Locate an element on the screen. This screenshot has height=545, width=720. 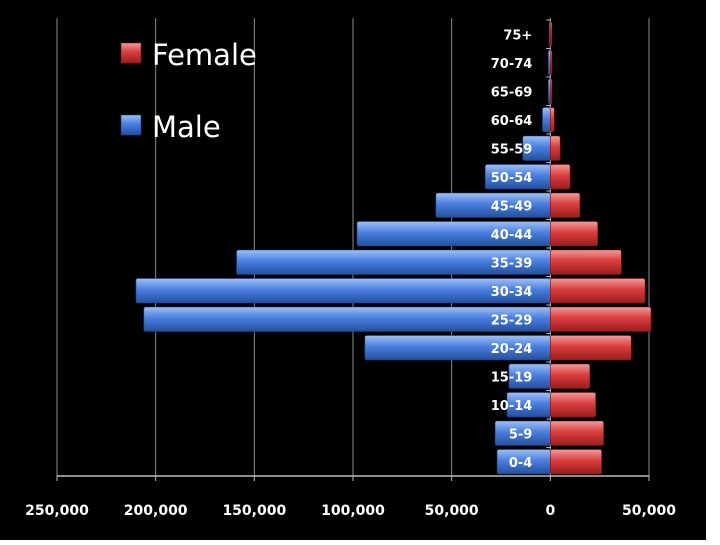
age-group-label: 30-34 is located at coordinates (512, 292).